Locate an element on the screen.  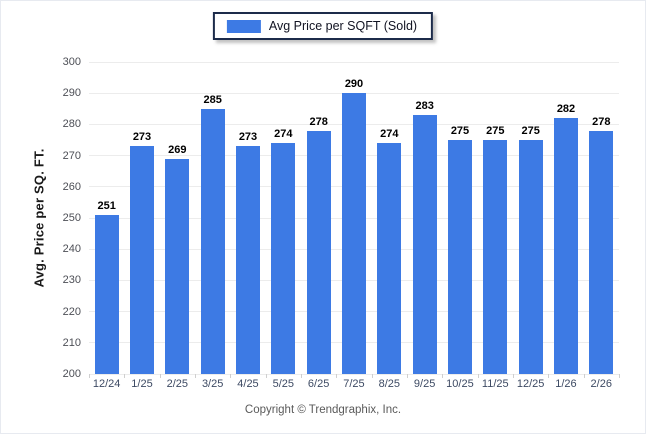
x-tick-label: 4/25 is located at coordinates (248, 384).